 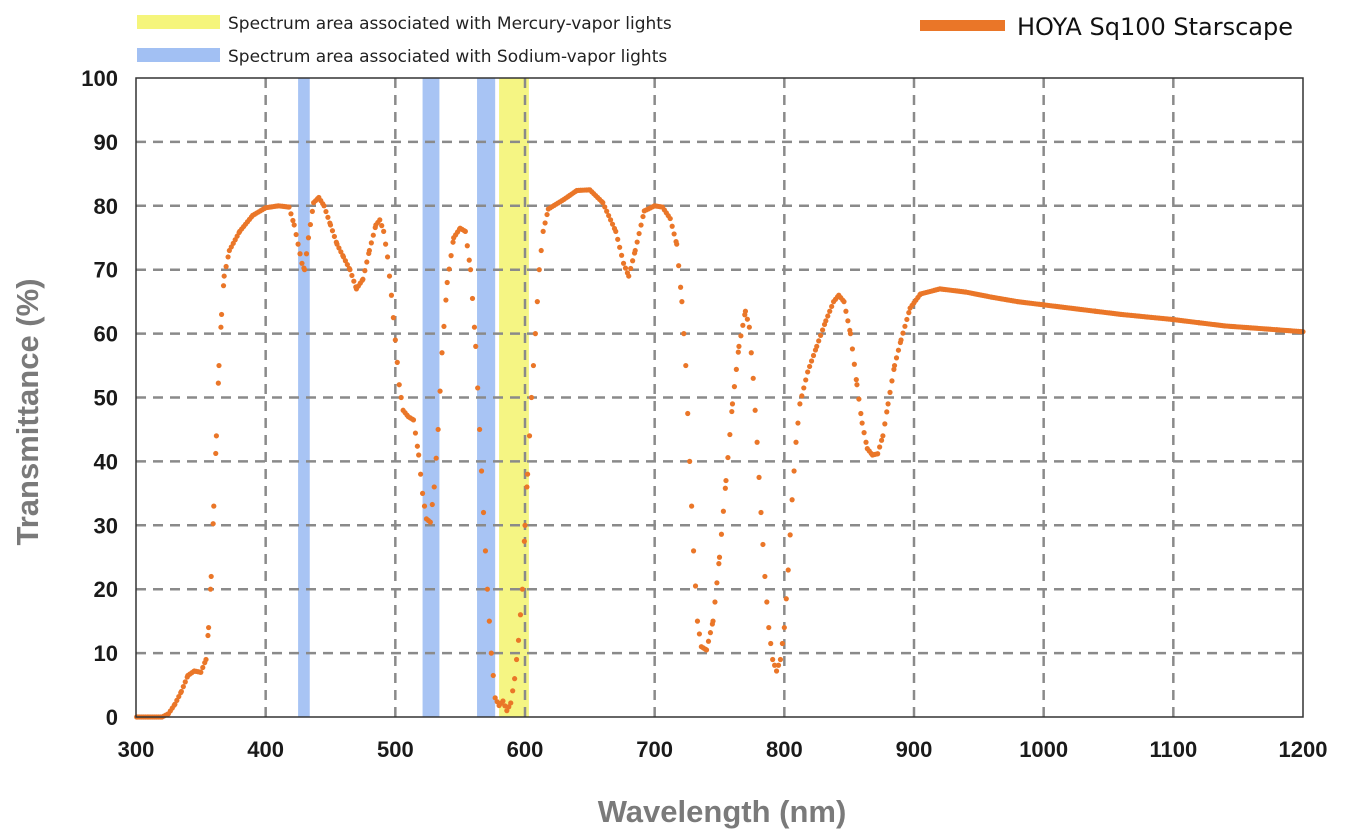 I want to click on x-tick-label: 1100, so click(x=1173, y=749).